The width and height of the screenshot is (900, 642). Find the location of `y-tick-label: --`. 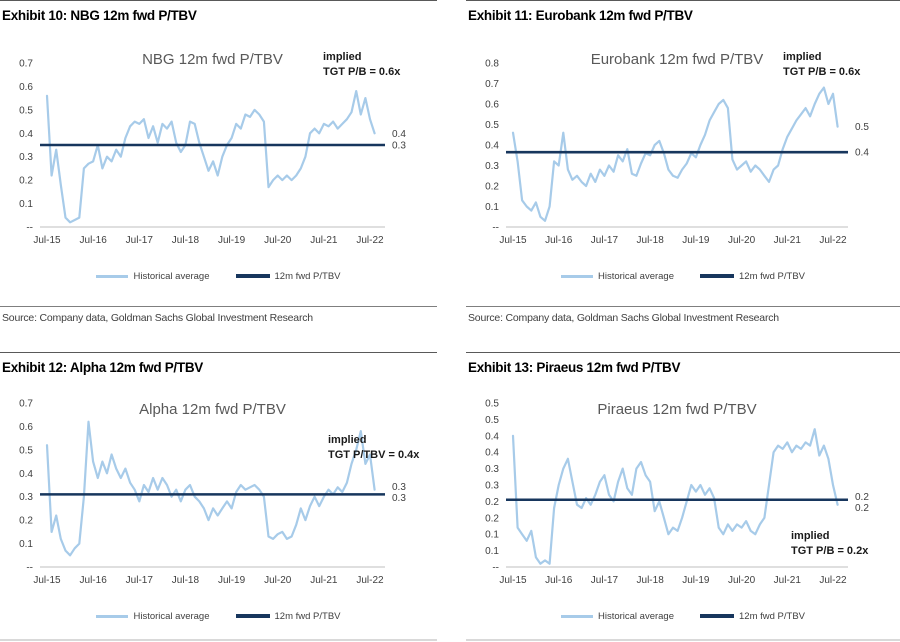

y-tick-label: -- is located at coordinates (29, 228).